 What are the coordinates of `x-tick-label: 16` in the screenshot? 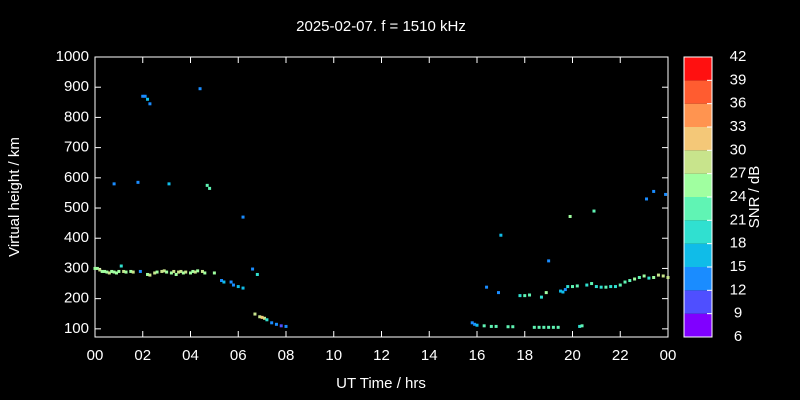 It's located at (477, 355).